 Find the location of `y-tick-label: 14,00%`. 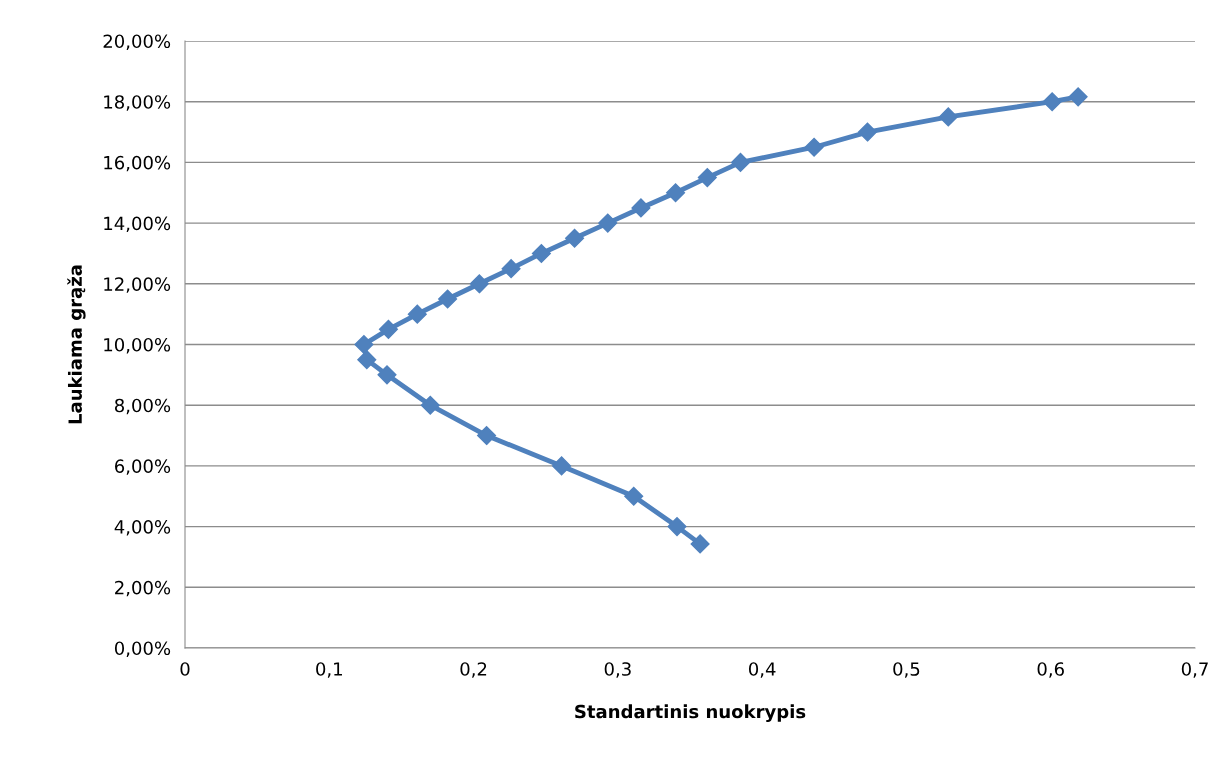

y-tick-label: 14,00% is located at coordinates (137, 224).